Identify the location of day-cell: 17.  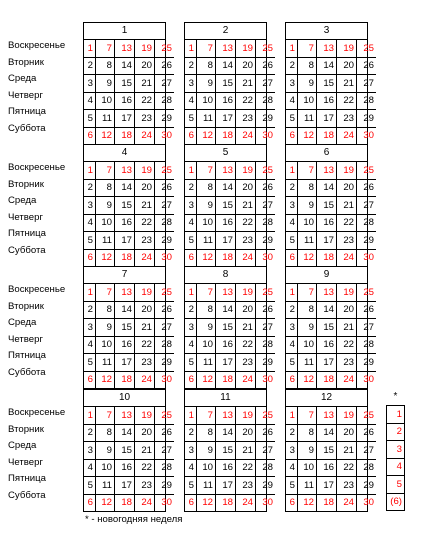
(326, 240).